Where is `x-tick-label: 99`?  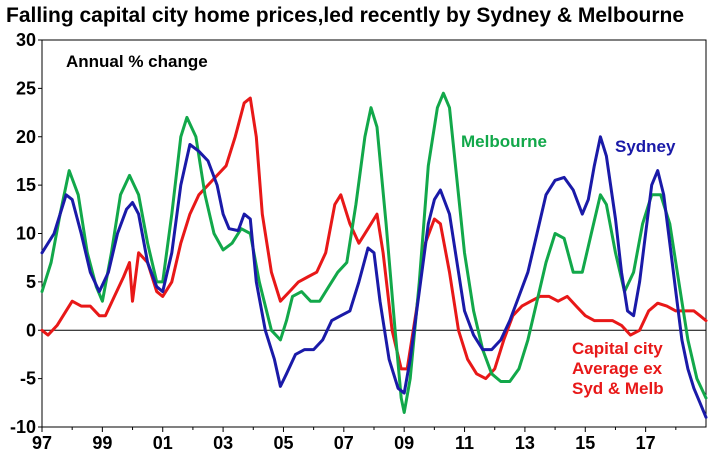 x-tick-label: 99 is located at coordinates (102, 443).